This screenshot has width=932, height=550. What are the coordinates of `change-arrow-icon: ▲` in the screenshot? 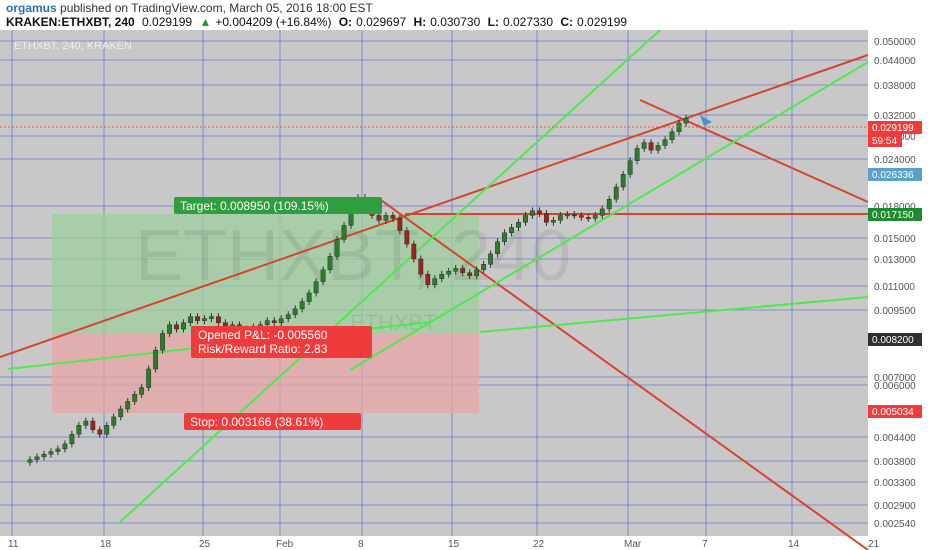 It's located at (205, 22).